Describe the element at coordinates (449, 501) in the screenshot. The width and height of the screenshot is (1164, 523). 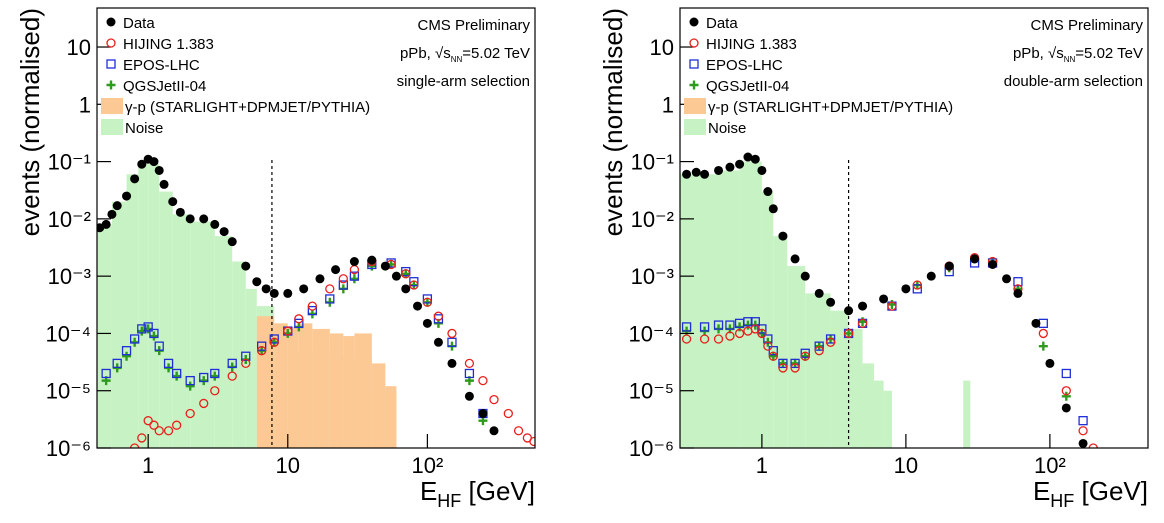
I see `x-label-sub: HF` at that location.